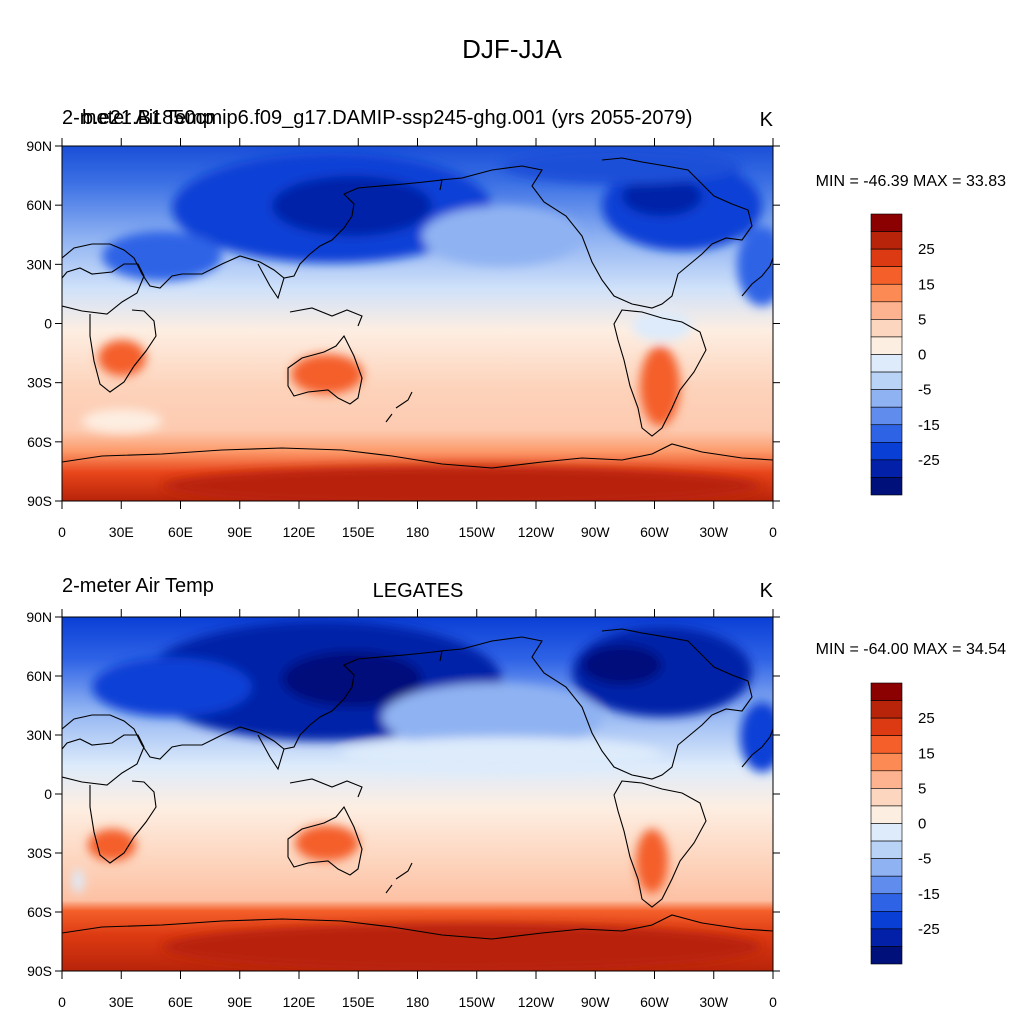 The height and width of the screenshot is (1024, 1024). What do you see at coordinates (180, 1002) in the screenshot?
I see `obs-lon-label: 60E` at bounding box center [180, 1002].